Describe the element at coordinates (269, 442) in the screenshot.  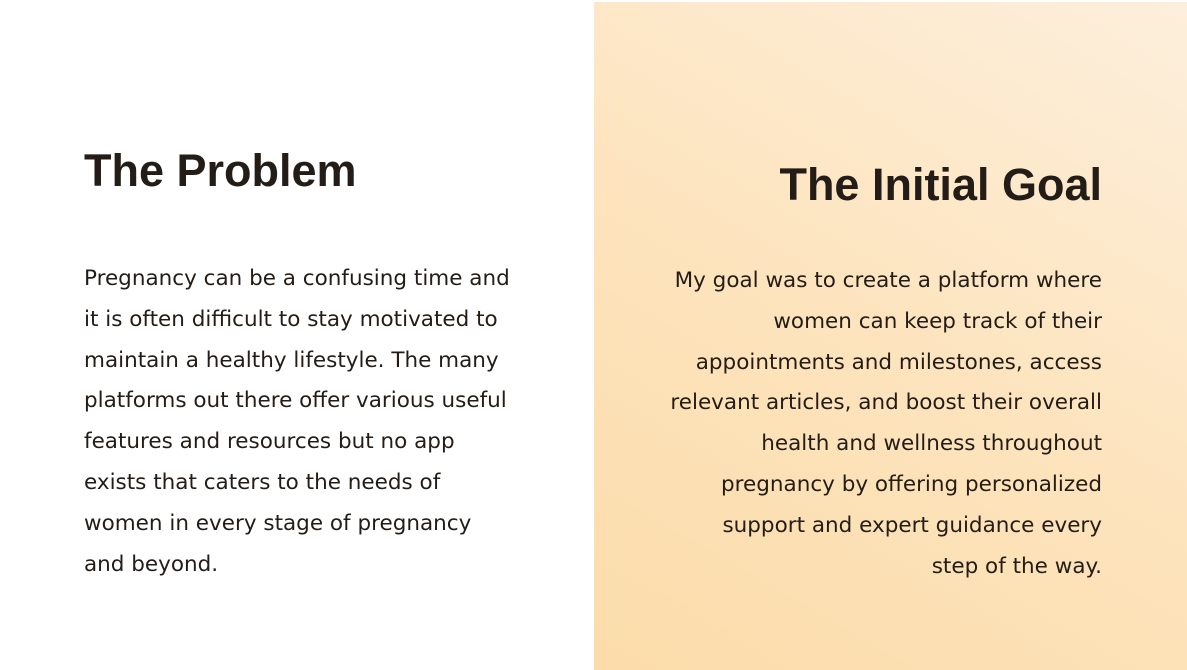
I see `problem-line: features and resources but no app` at that location.